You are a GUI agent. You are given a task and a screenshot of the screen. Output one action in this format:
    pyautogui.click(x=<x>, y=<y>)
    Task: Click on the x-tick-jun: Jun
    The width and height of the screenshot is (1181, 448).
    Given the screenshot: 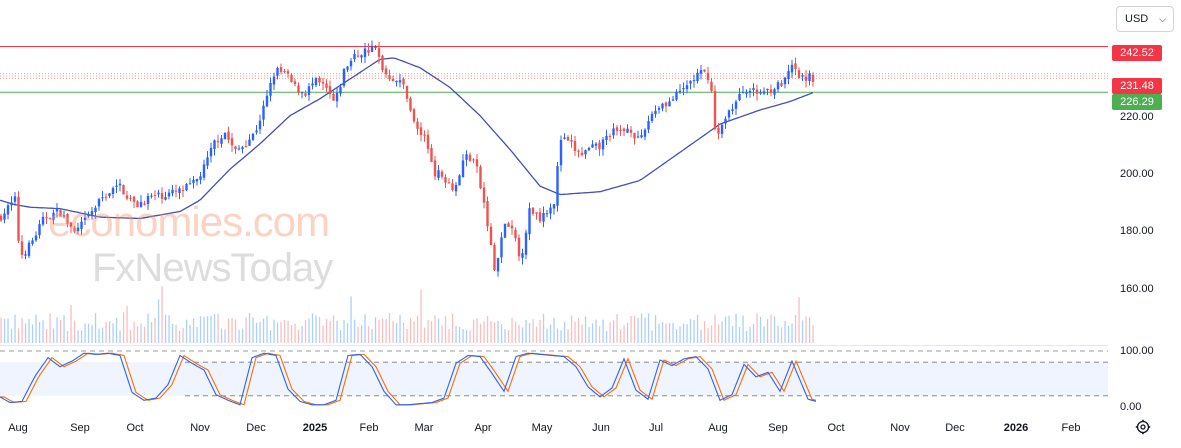 What is the action you would take?
    pyautogui.click(x=601, y=428)
    